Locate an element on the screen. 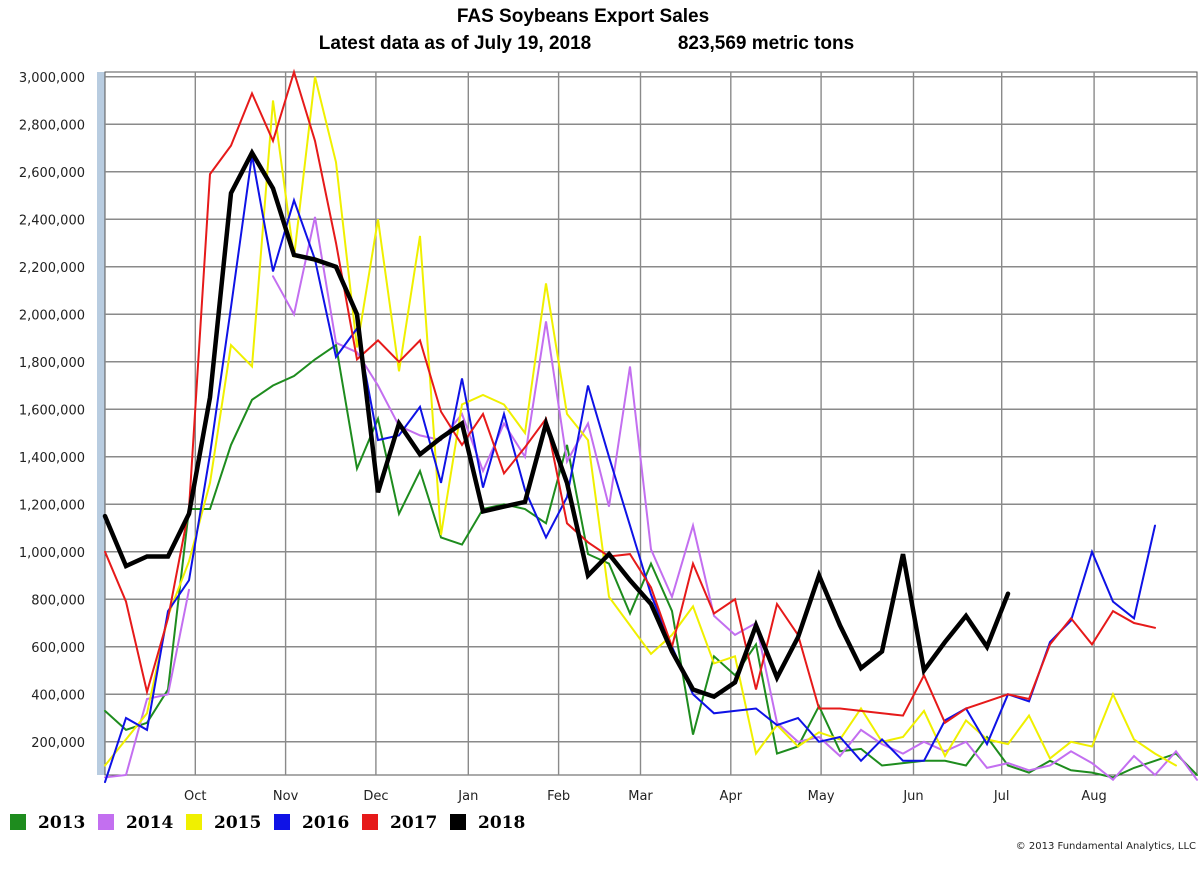  chart-subtitle-date: Latest data as of July 19, 2018 is located at coordinates (455, 43).